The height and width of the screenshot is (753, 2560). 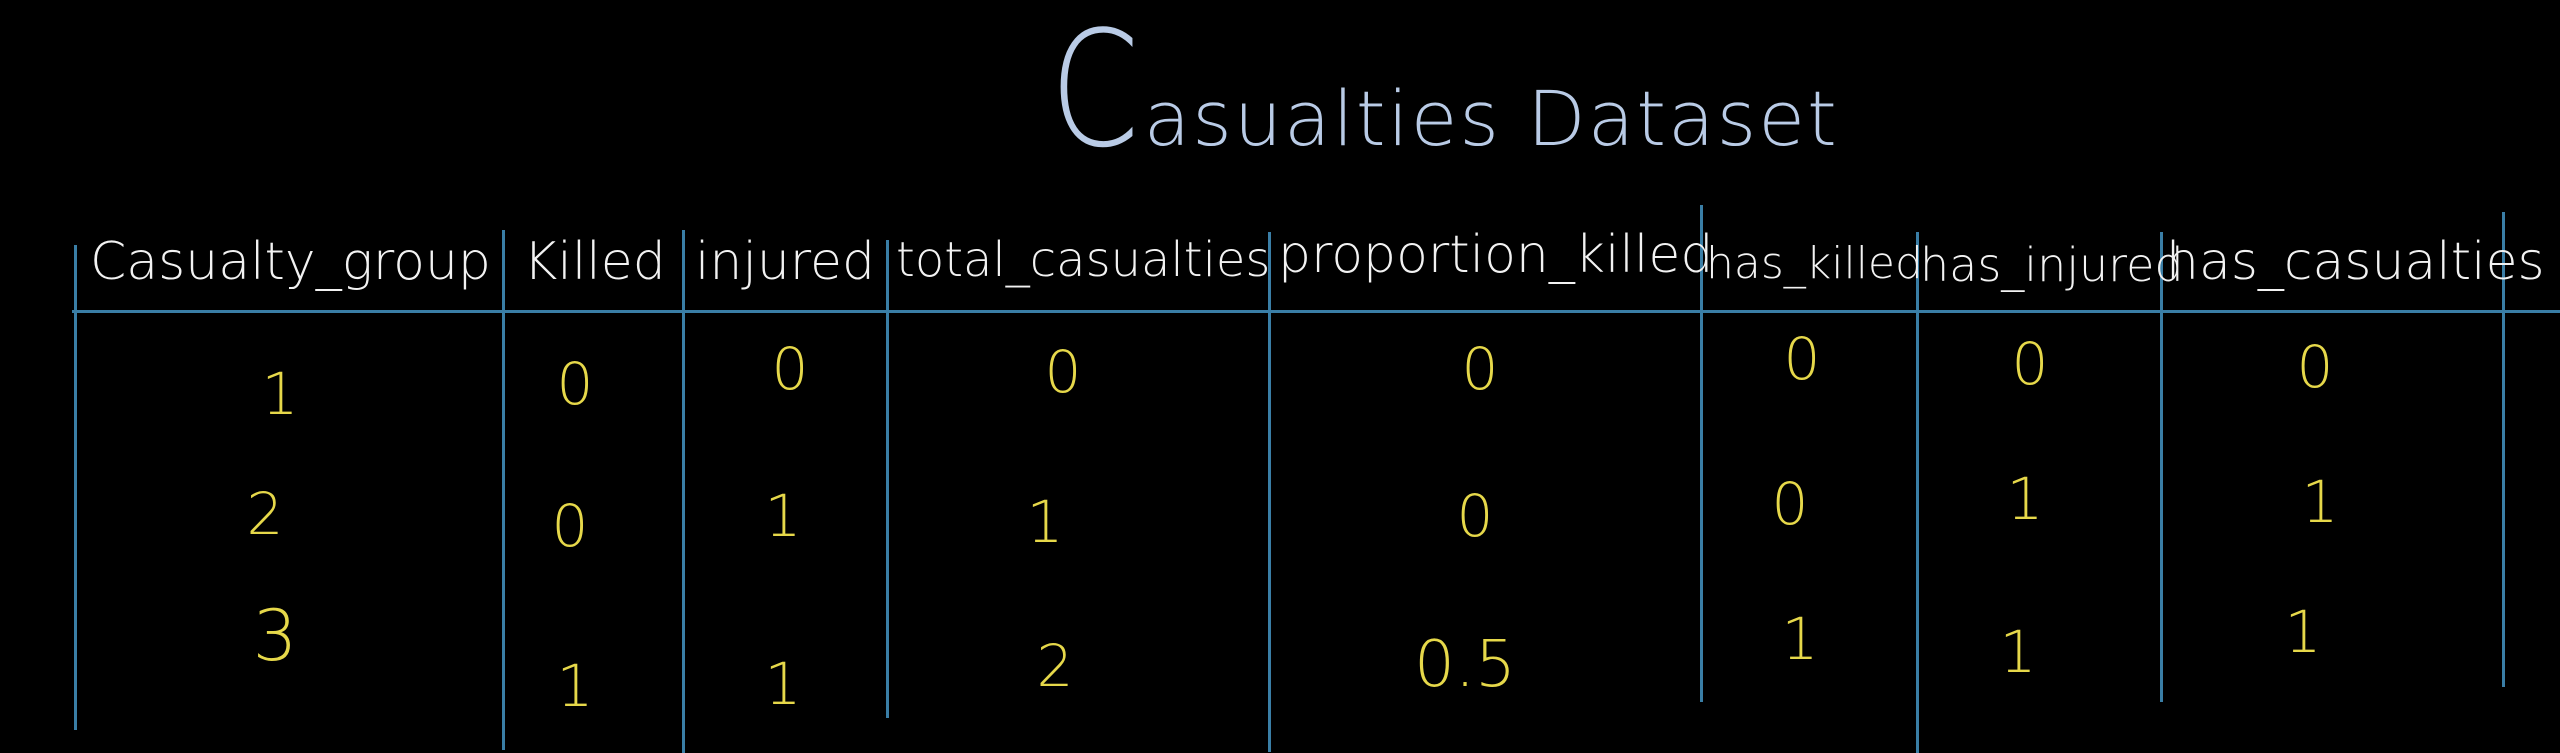 I want to click on column-header: Killed, so click(x=594, y=262).